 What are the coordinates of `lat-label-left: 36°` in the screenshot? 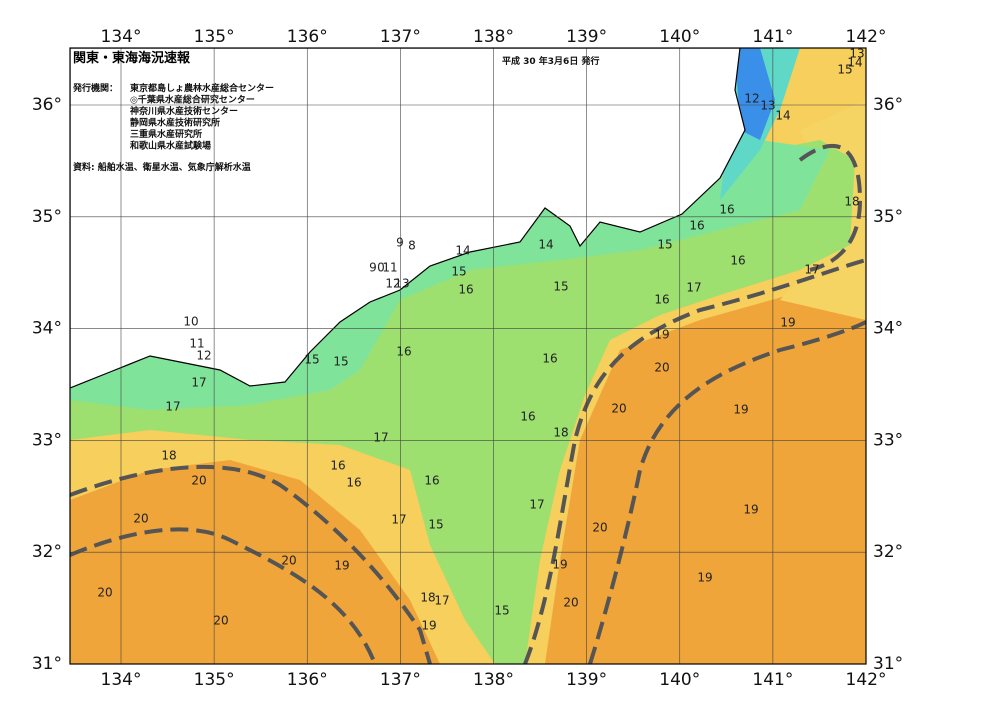 It's located at (47, 105).